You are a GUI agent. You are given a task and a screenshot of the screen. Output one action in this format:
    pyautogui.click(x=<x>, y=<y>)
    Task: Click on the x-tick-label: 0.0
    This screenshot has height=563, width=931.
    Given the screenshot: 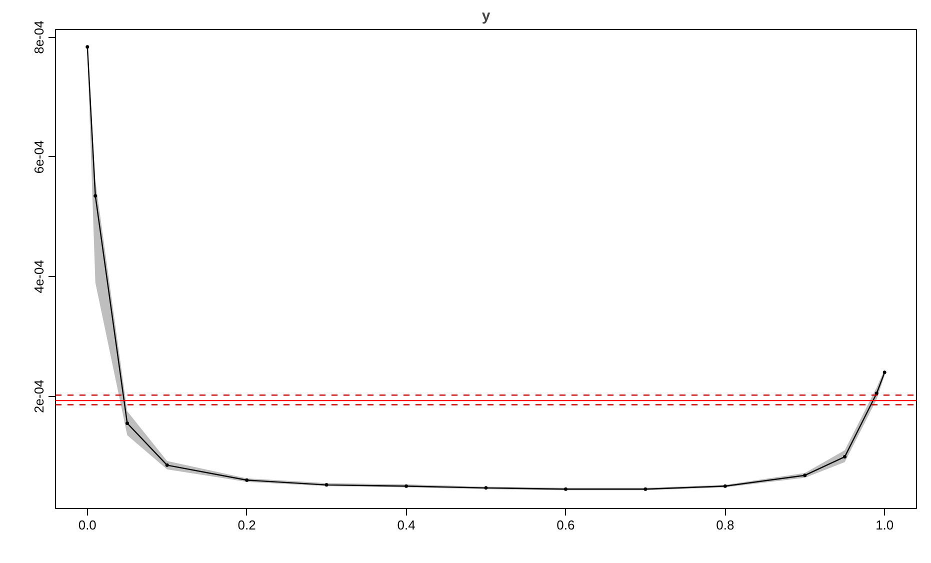 What is the action you would take?
    pyautogui.click(x=87, y=525)
    